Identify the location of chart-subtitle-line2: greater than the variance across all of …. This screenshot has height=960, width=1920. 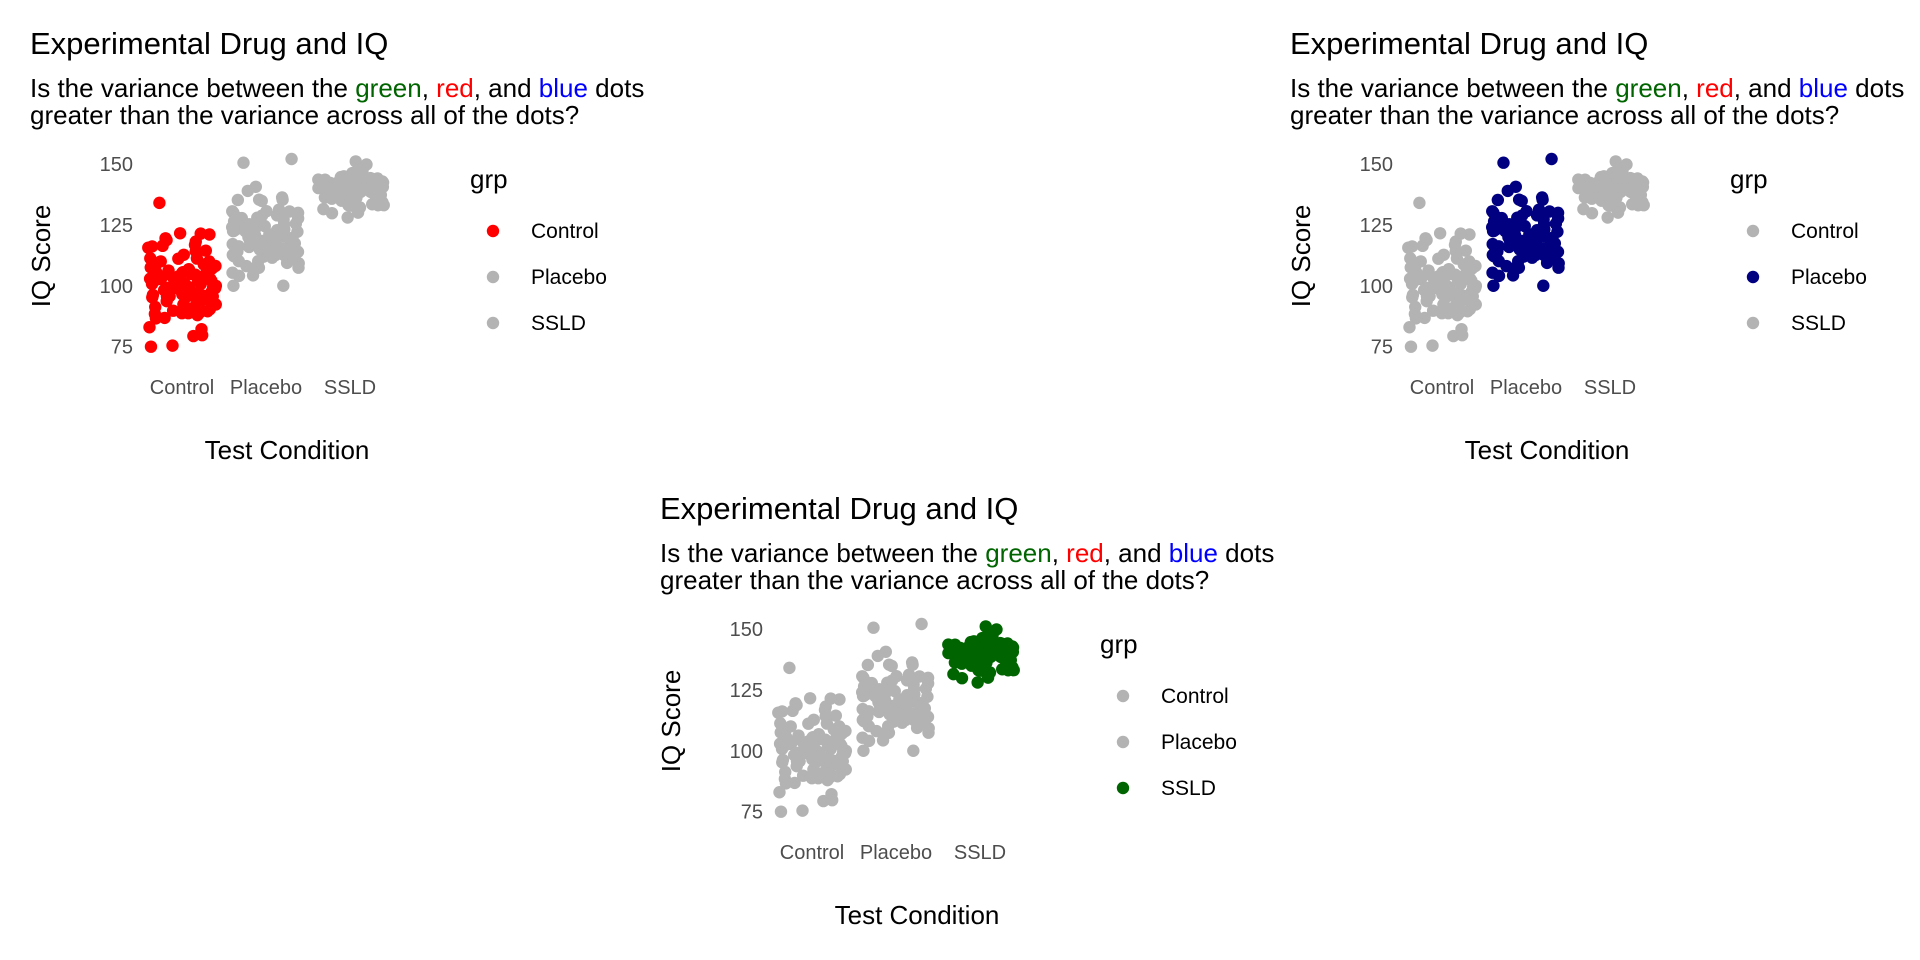
(1564, 115).